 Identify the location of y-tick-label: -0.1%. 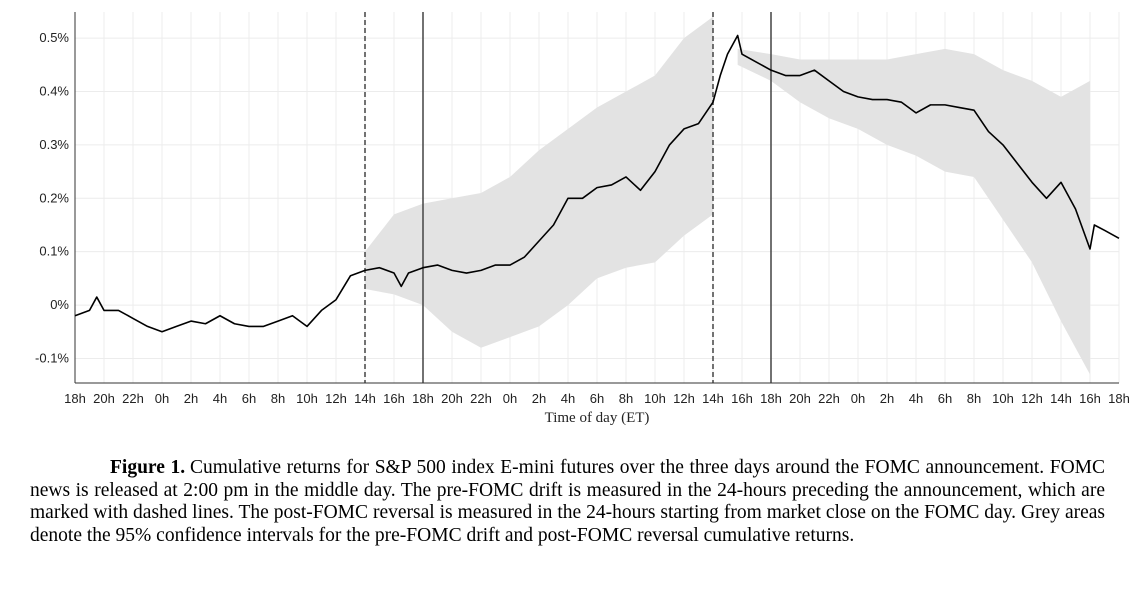
(52, 357).